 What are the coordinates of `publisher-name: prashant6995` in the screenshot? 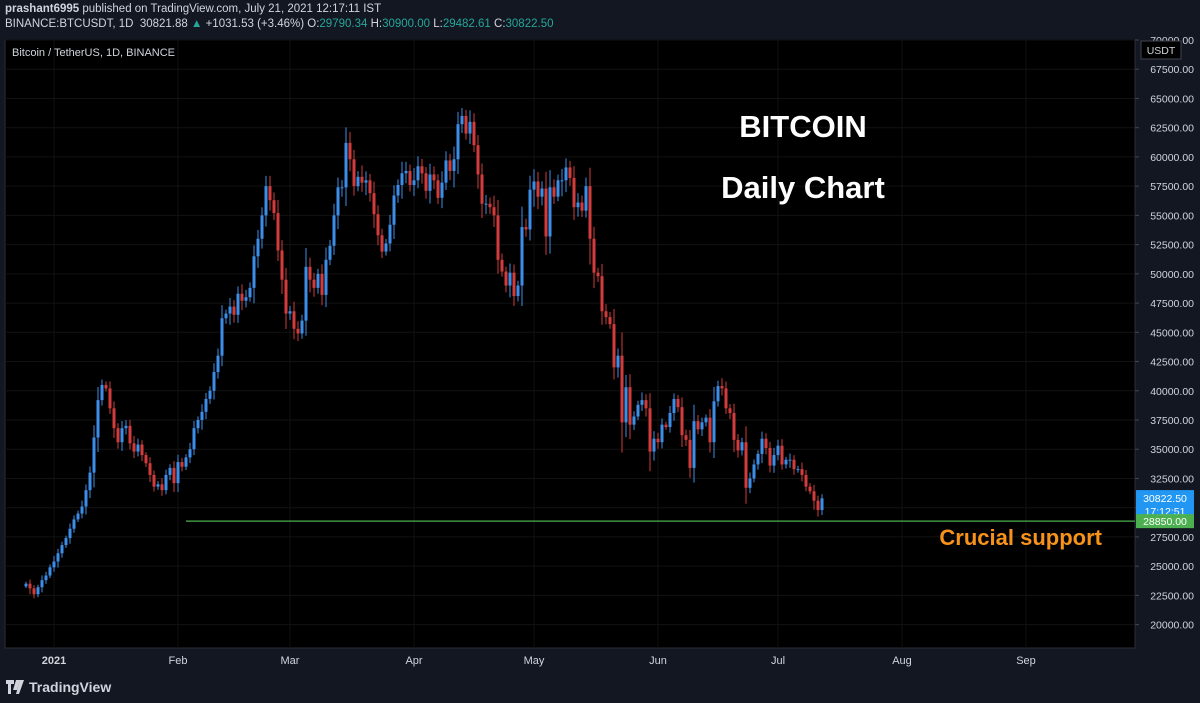 It's located at (42, 9).